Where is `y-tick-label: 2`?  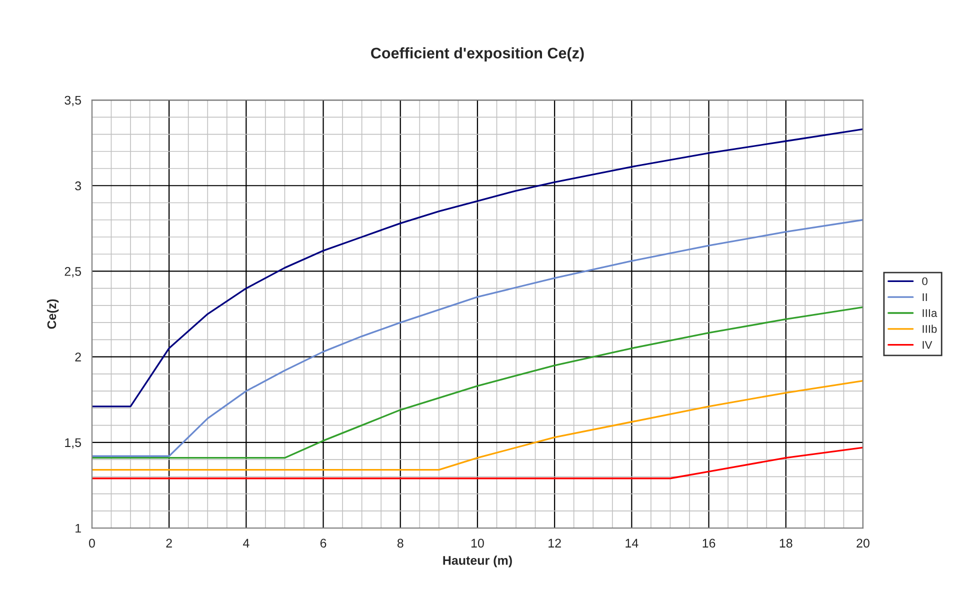 y-tick-label: 2 is located at coordinates (78, 357).